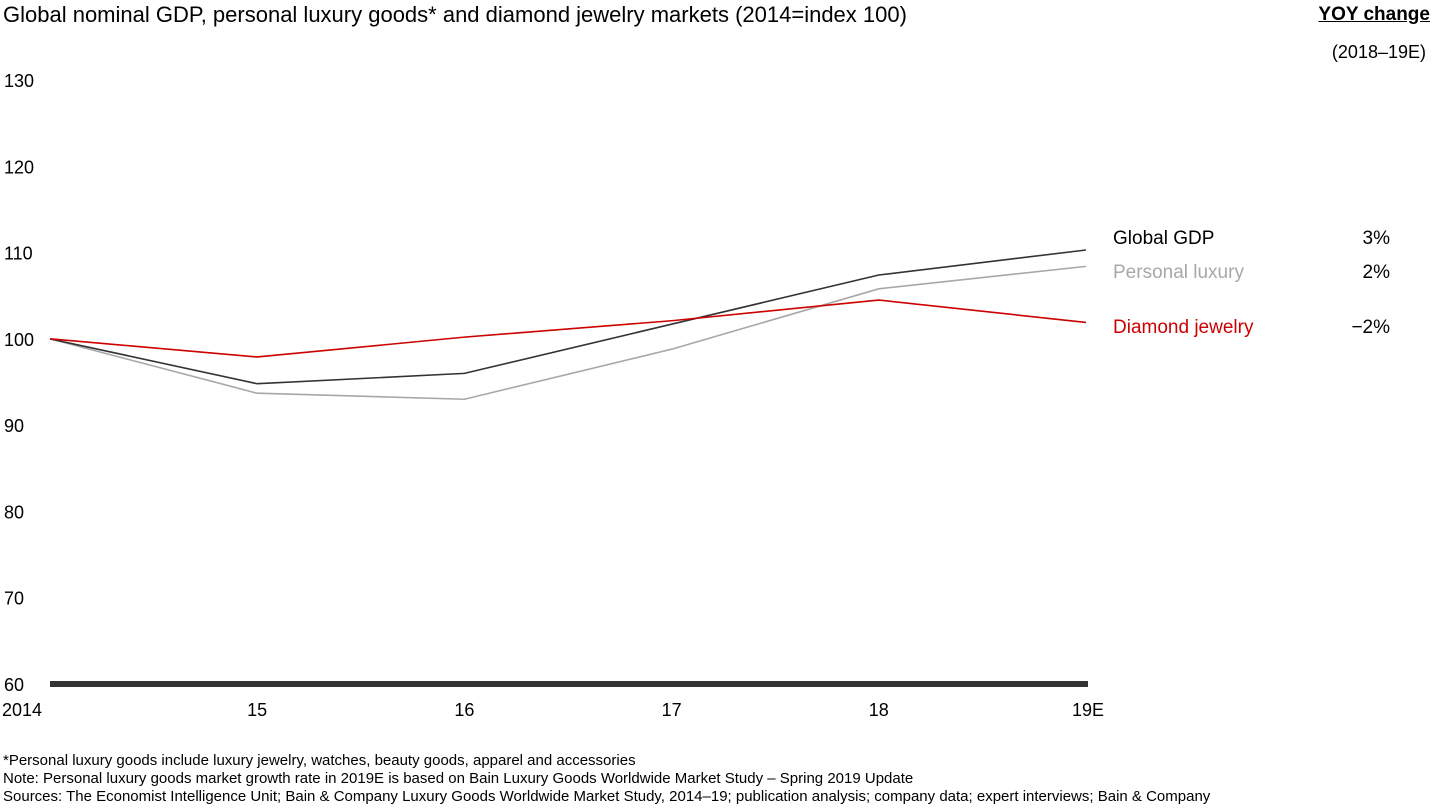 Image resolution: width=1440 pixels, height=810 pixels. What do you see at coordinates (464, 710) in the screenshot?
I see `x-tick-label: 16` at bounding box center [464, 710].